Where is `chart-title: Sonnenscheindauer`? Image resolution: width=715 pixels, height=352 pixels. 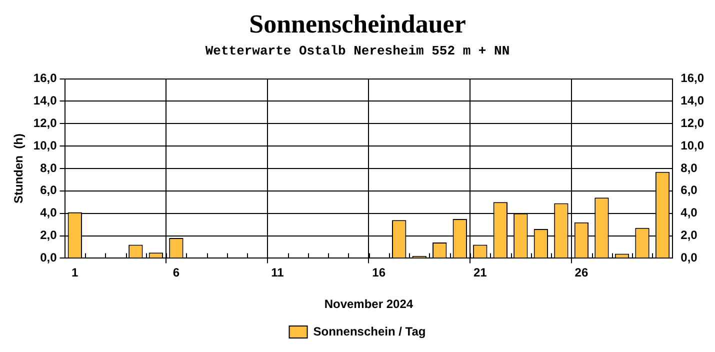 chart-title: Sonnenscheindauer is located at coordinates (357, 23).